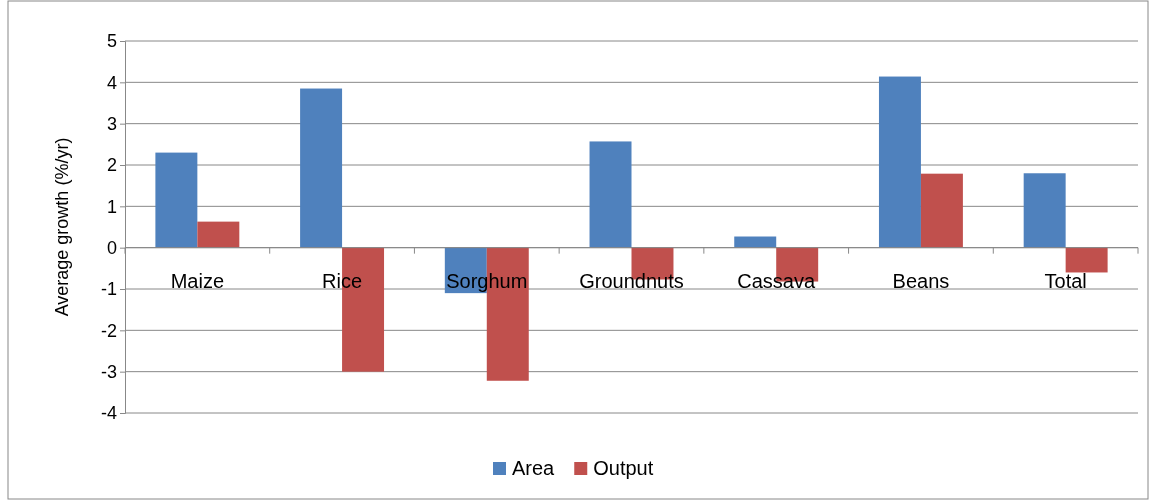 The width and height of the screenshot is (1153, 500). What do you see at coordinates (111, 123) in the screenshot?
I see `y-tick-label: 3` at bounding box center [111, 123].